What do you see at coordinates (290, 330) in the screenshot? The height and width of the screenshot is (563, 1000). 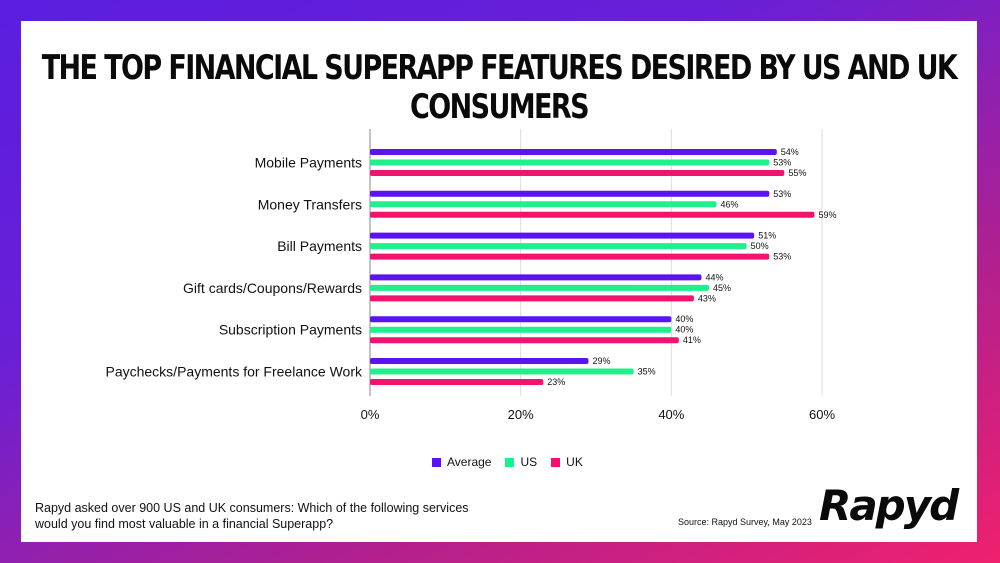 I see `category-label: Subscription Payments` at bounding box center [290, 330].